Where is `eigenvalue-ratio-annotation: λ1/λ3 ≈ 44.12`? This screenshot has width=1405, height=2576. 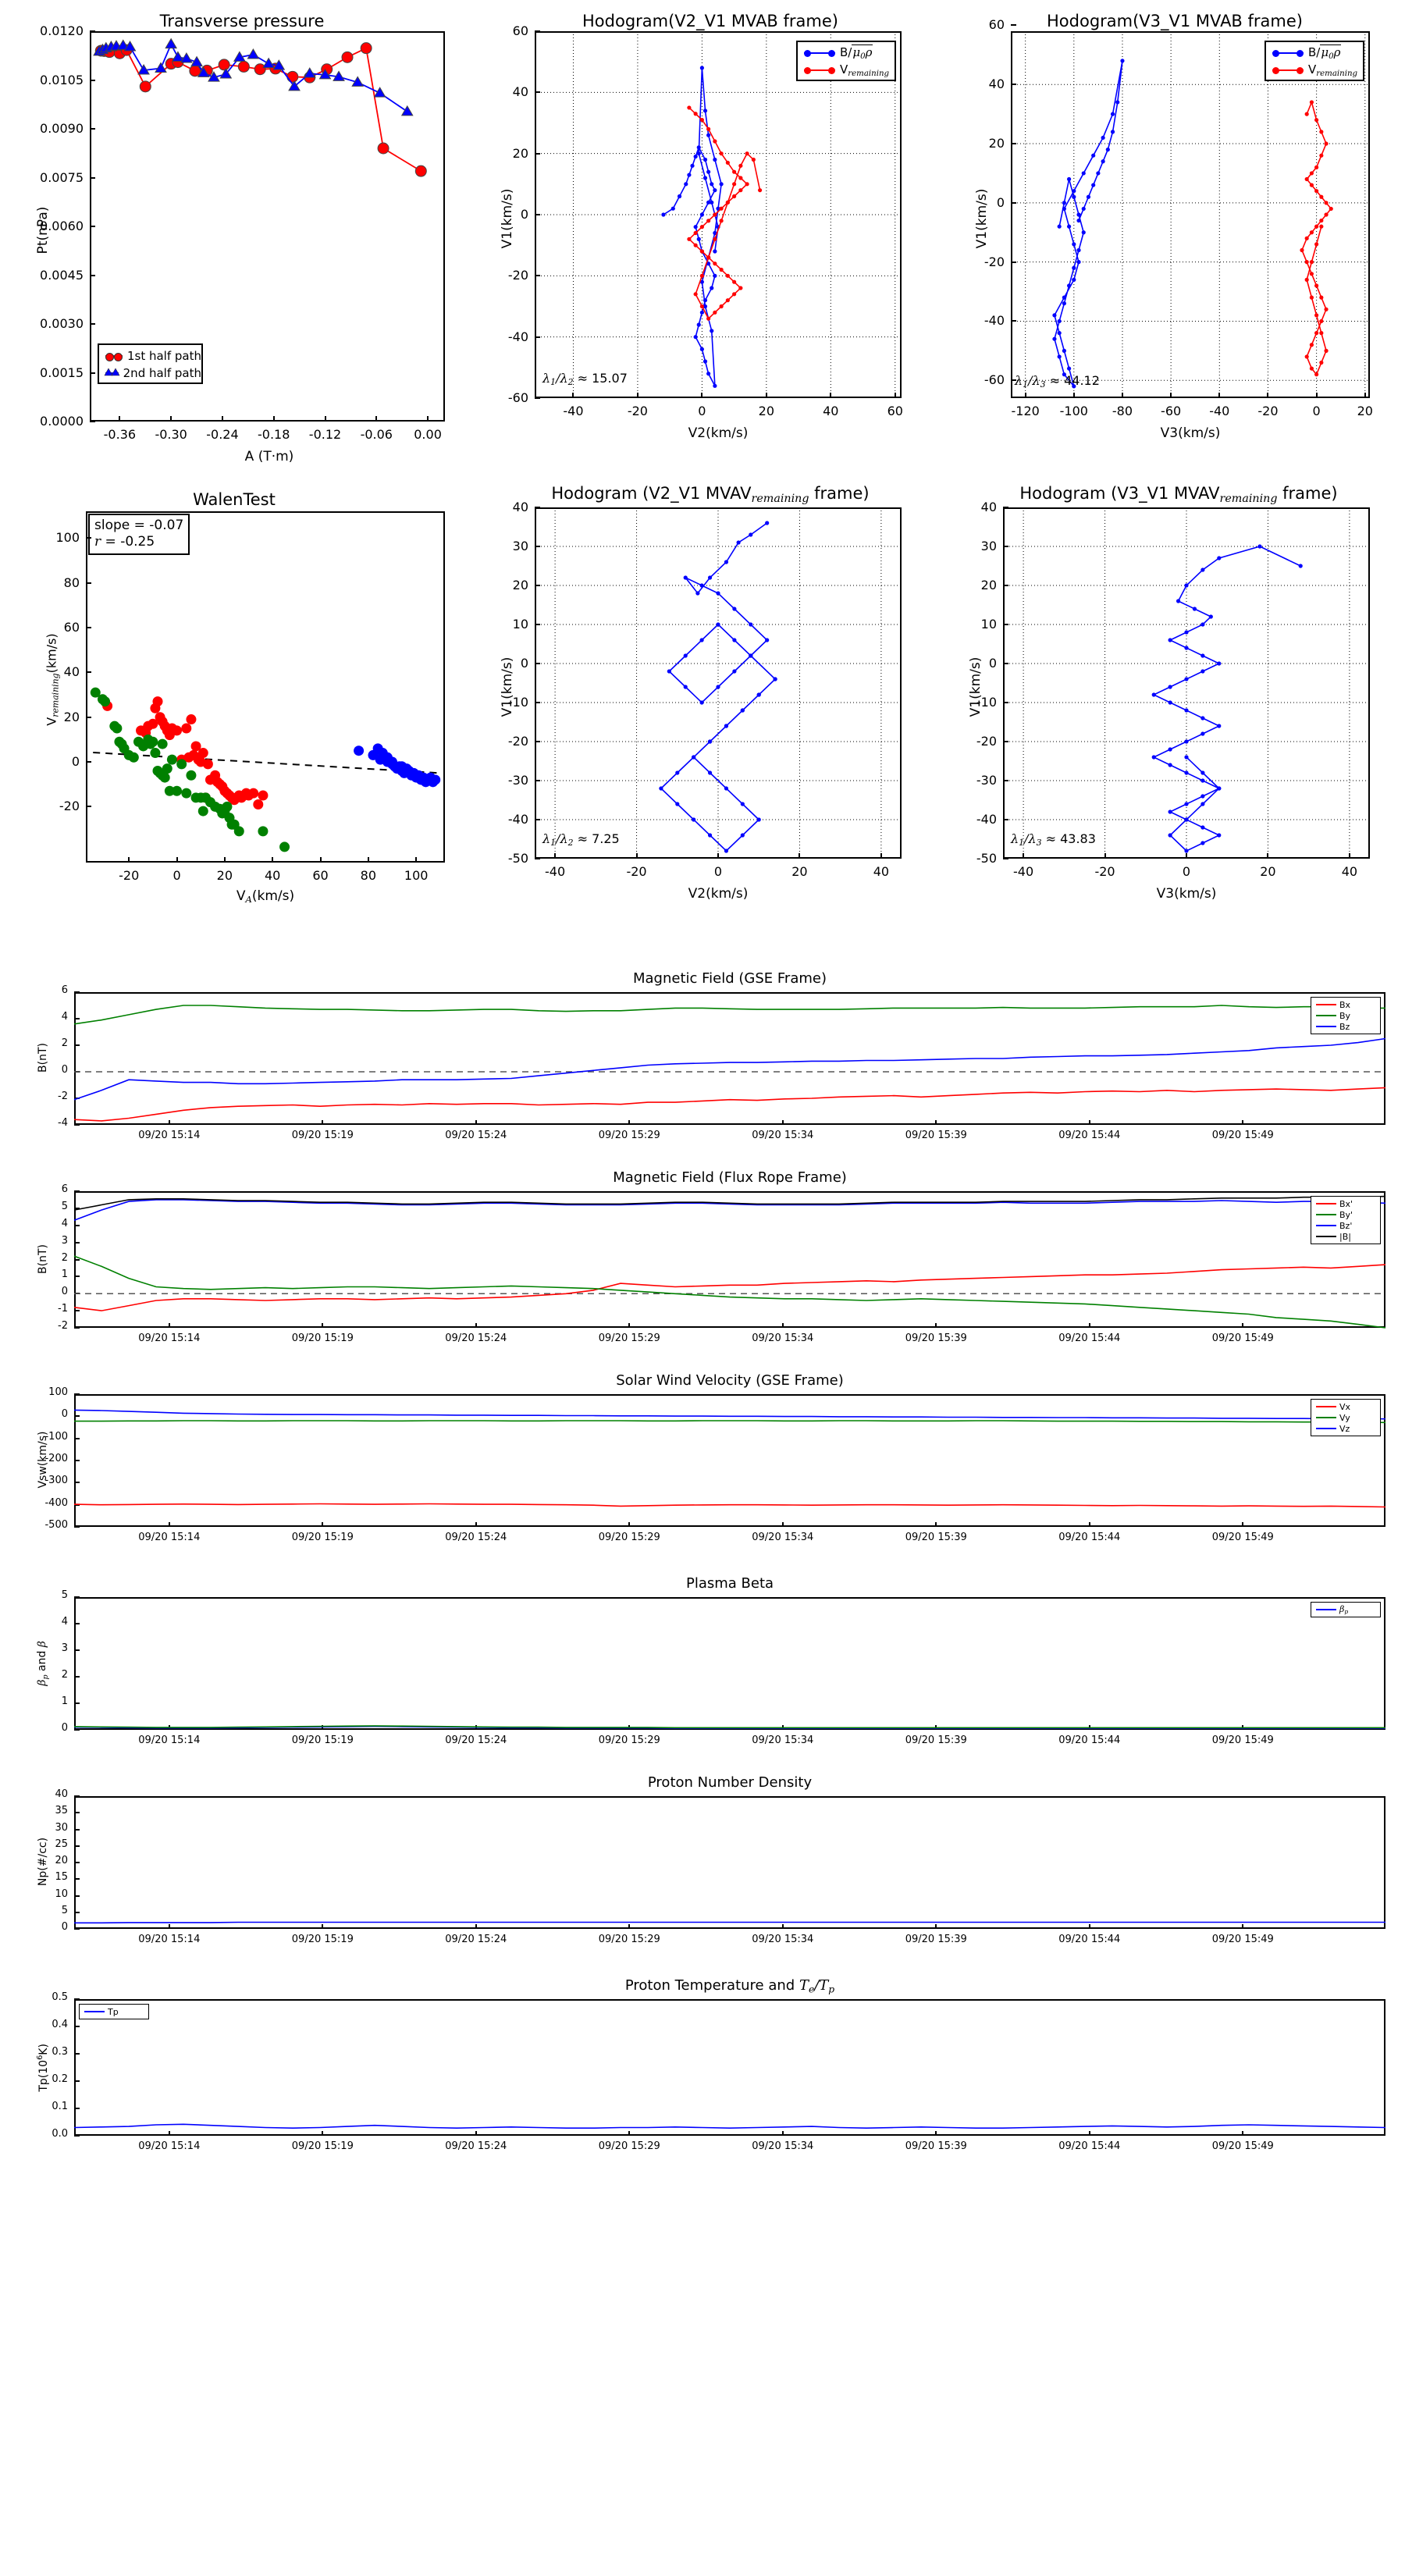 eigenvalue-ratio-annotation: λ1/λ3 ≈ 44.12 is located at coordinates (1057, 381).